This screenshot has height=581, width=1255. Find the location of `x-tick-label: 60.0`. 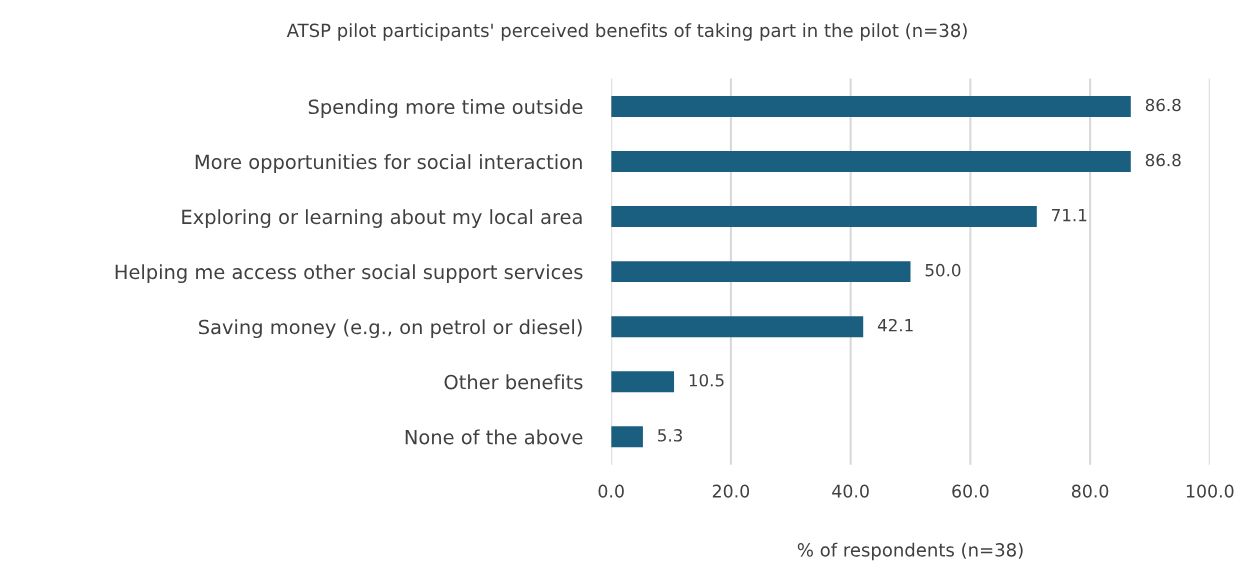

x-tick-label: 60.0 is located at coordinates (970, 491).